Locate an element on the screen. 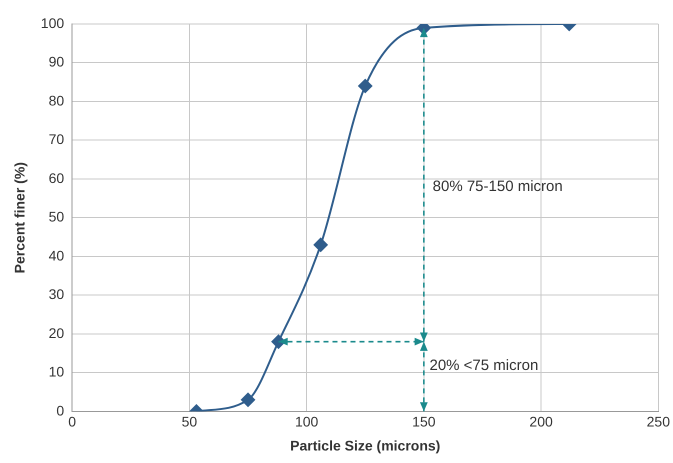  annotation: 80% 75-150 micron is located at coordinates (497, 186).